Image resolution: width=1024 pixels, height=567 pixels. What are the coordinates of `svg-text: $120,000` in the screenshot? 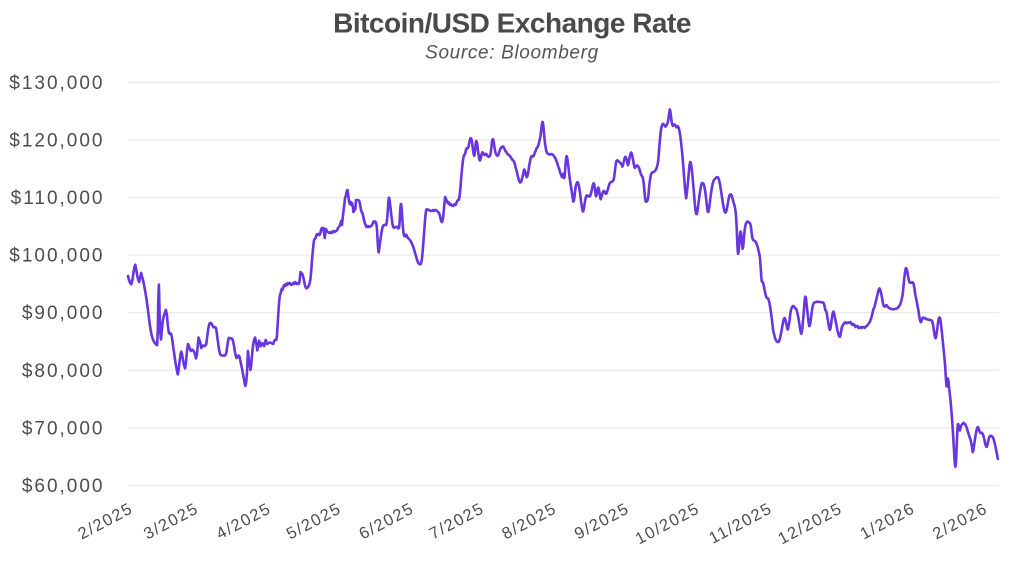 It's located at (56, 140).